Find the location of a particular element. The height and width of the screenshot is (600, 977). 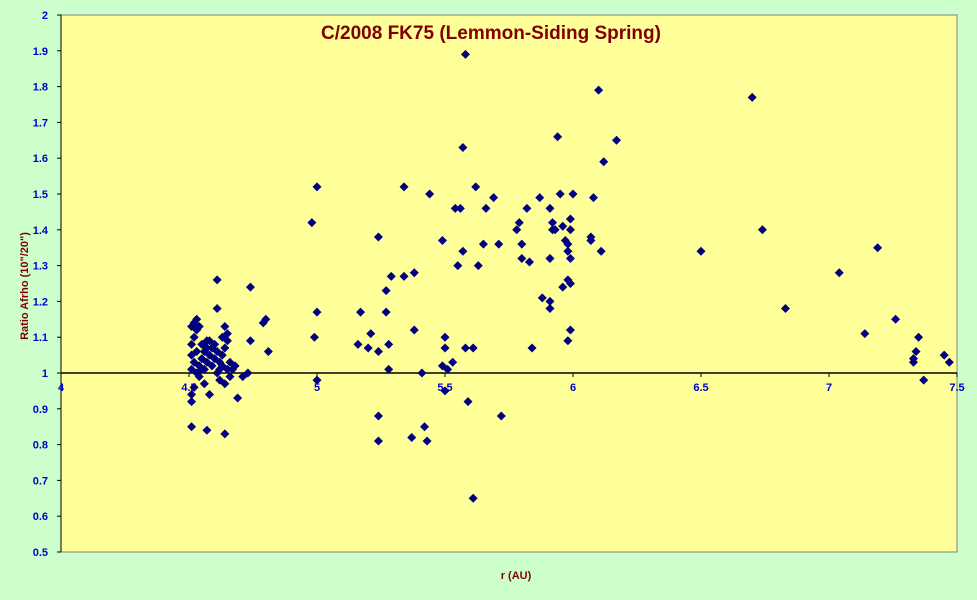

y-tick-label: 1 is located at coordinates (45, 374).